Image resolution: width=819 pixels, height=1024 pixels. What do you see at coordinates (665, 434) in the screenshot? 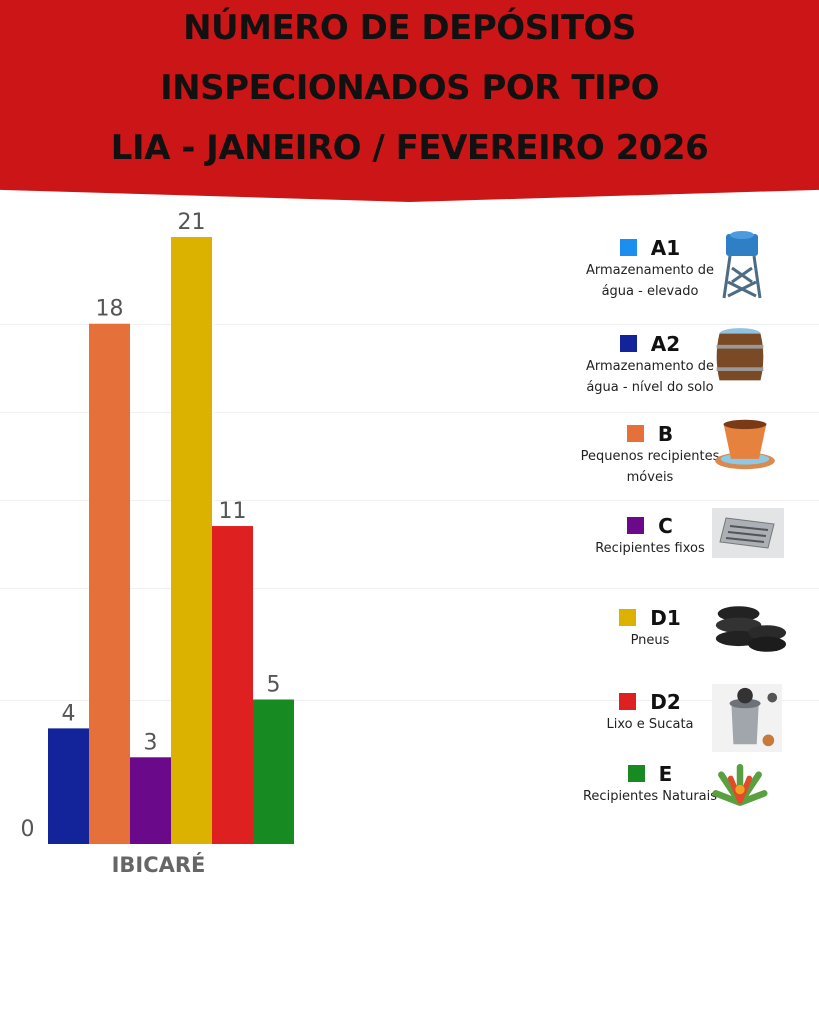
I see `legend-code: B` at bounding box center [665, 434].